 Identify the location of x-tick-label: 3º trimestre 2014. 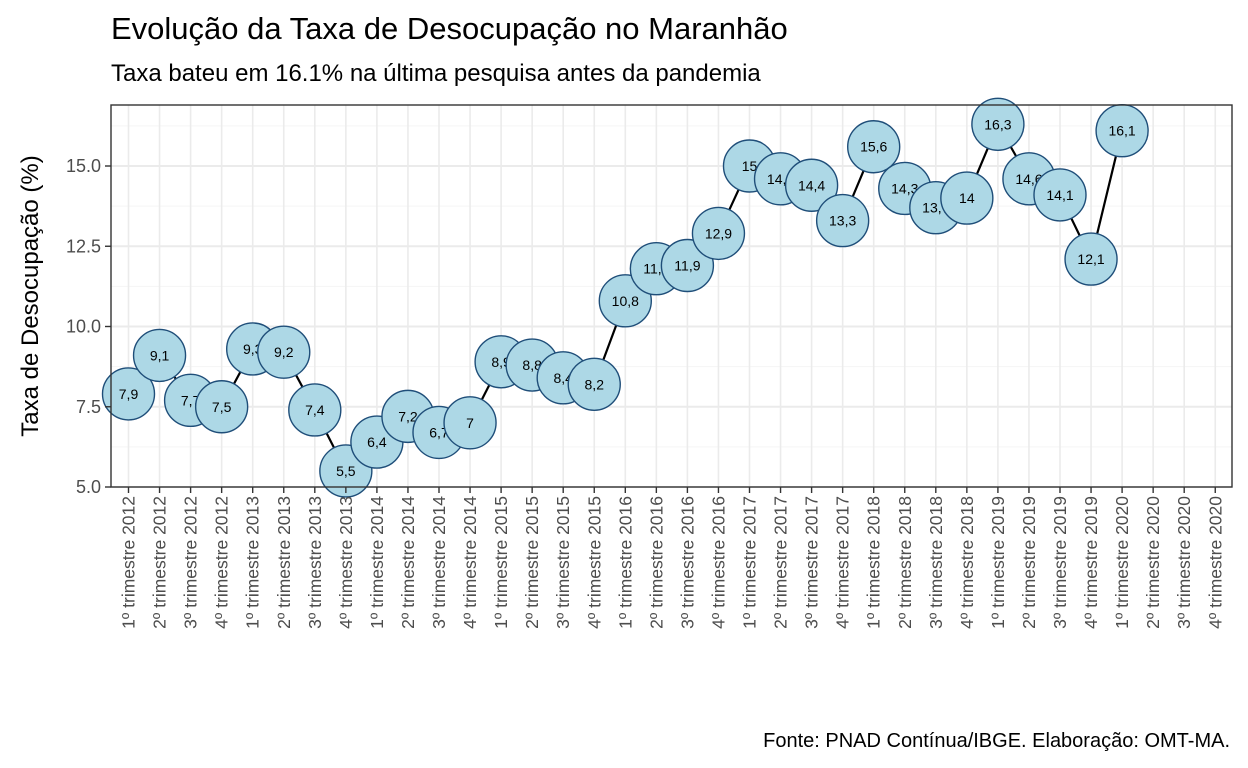
(439, 562).